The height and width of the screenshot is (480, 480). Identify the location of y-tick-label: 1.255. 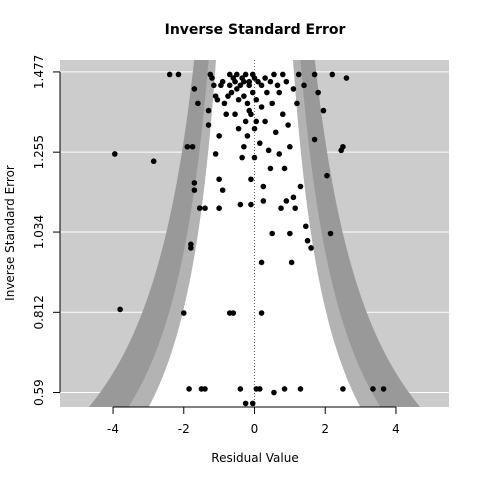
(39, 152).